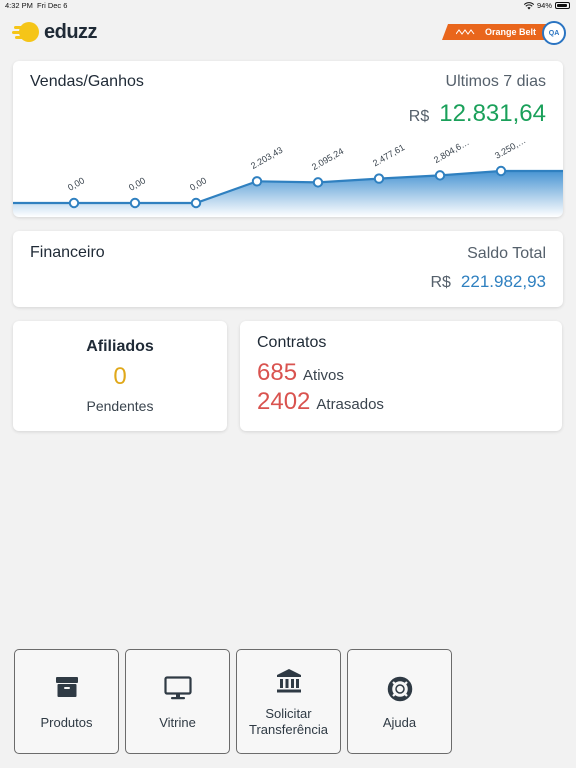  Describe the element at coordinates (528, 5) in the screenshot. I see `wifi-icon` at that location.